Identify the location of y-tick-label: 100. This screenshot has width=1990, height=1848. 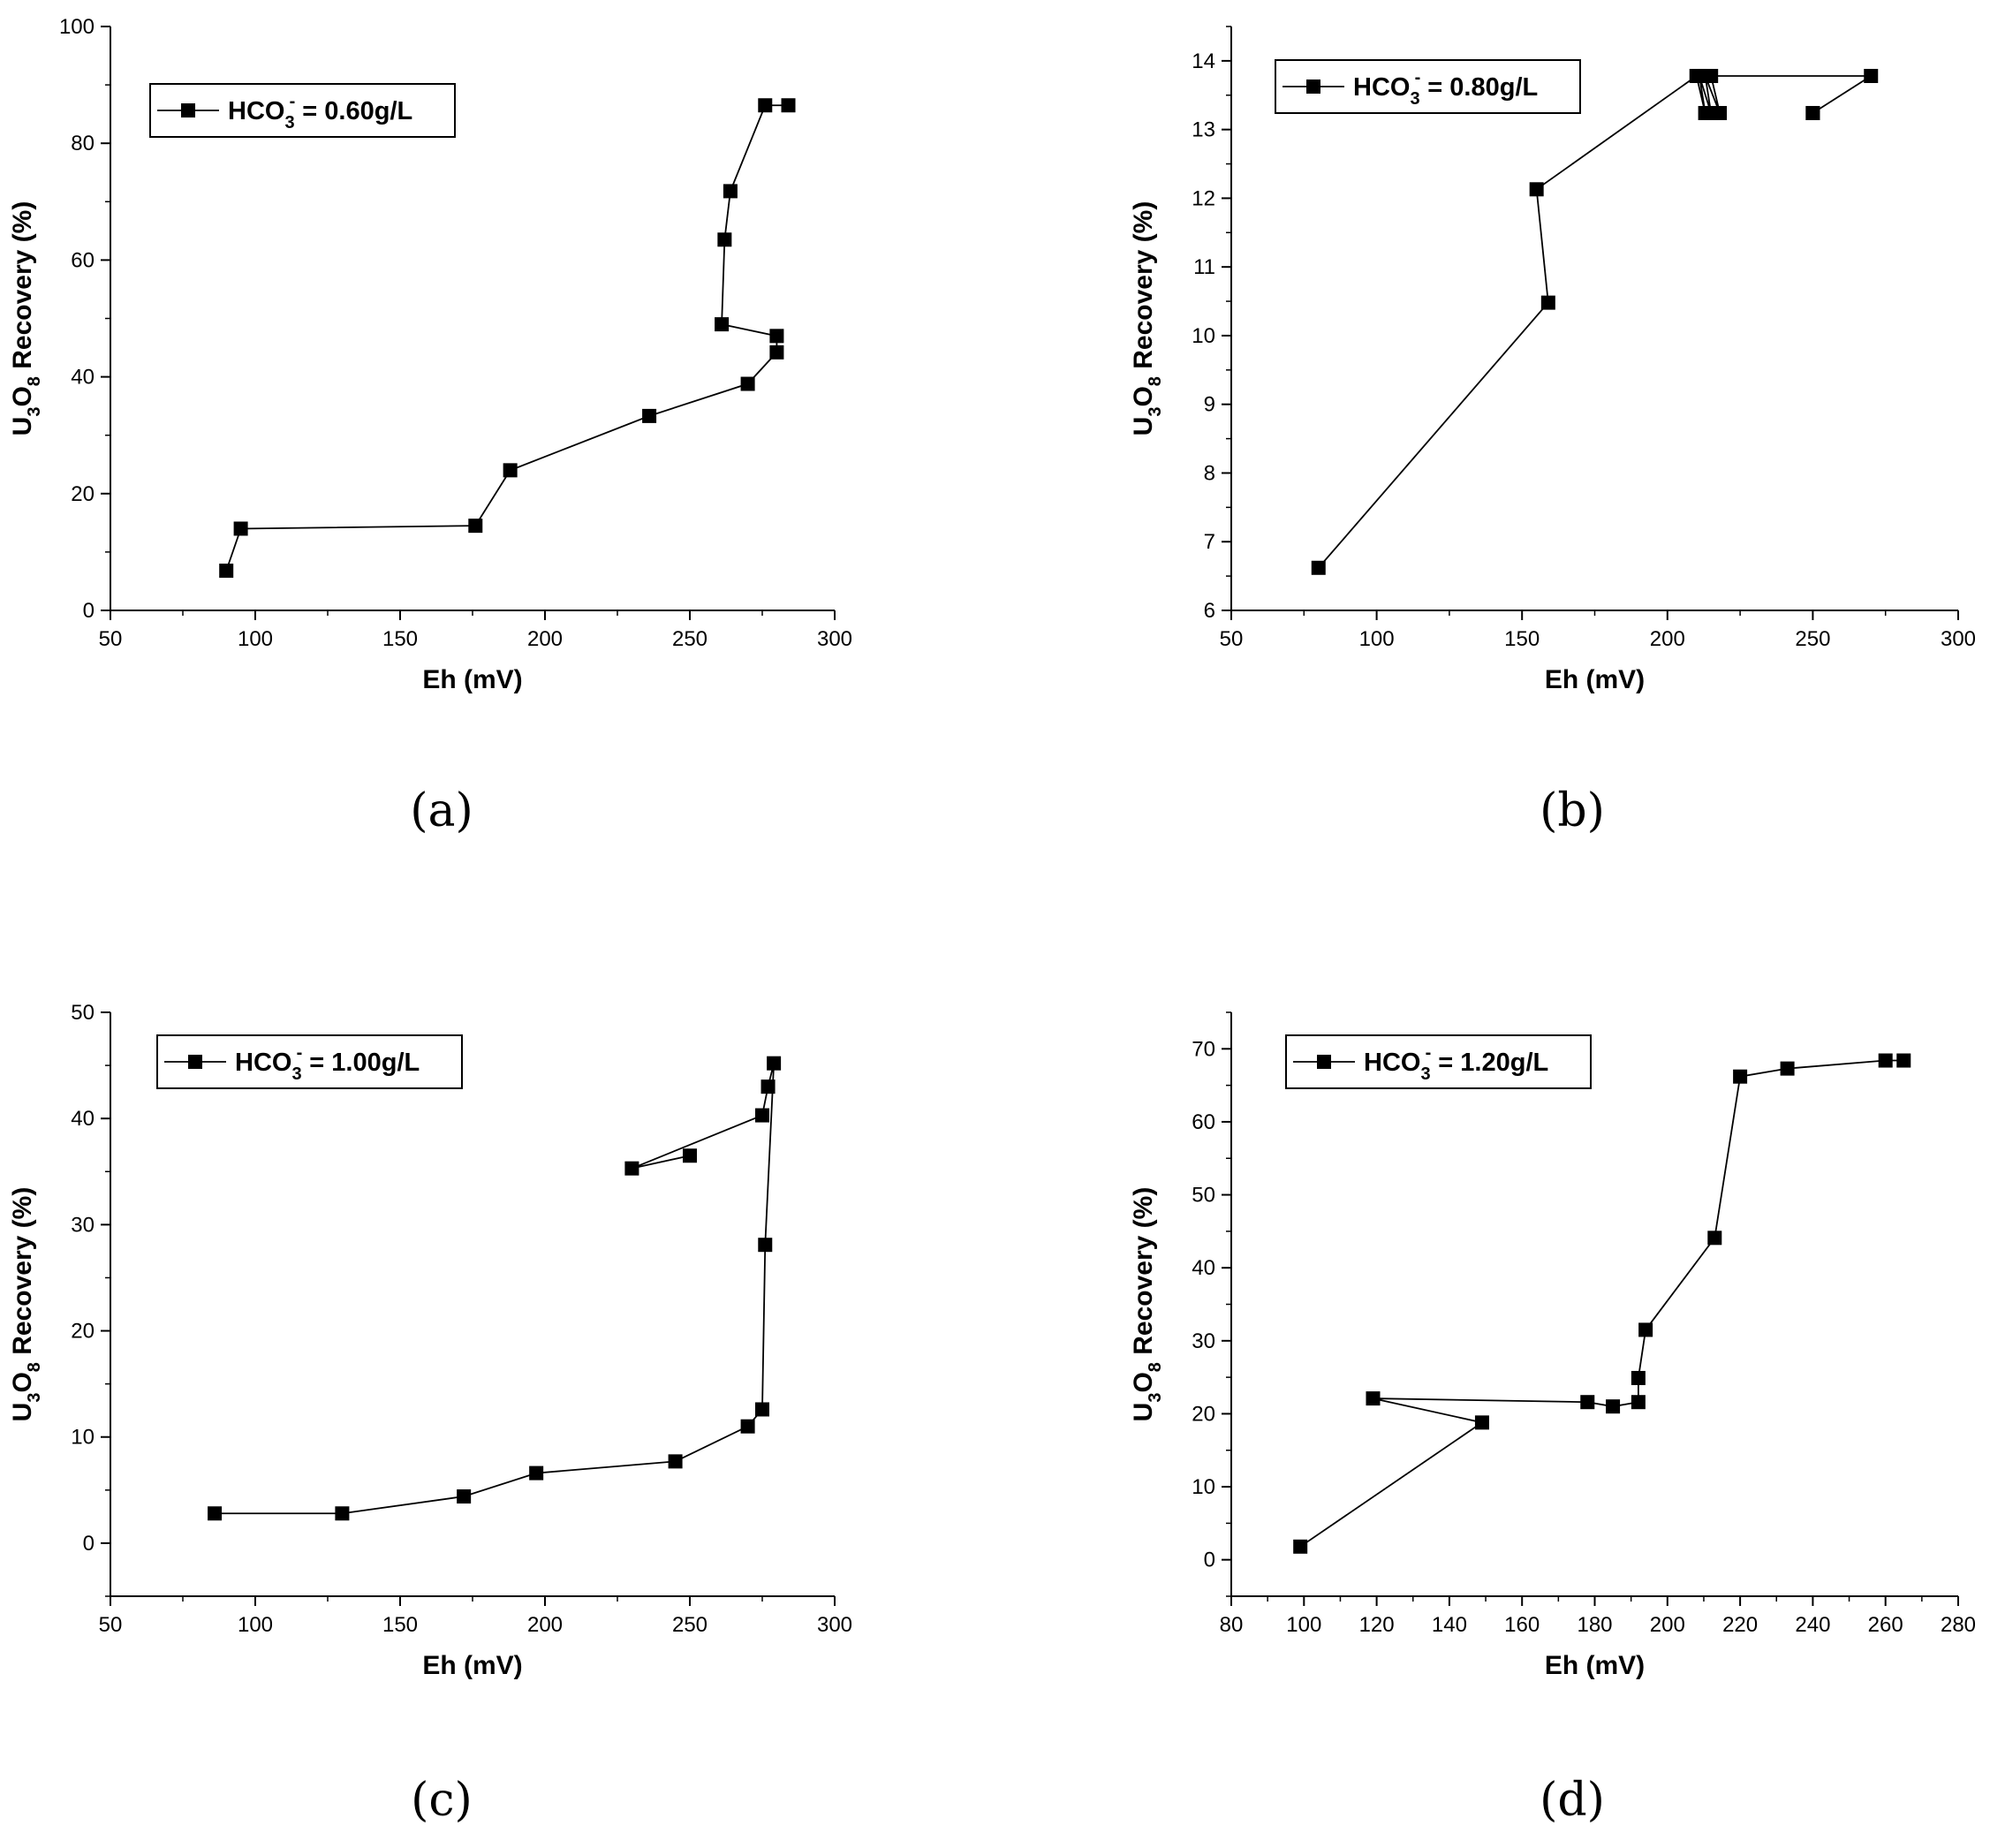
(77, 27).